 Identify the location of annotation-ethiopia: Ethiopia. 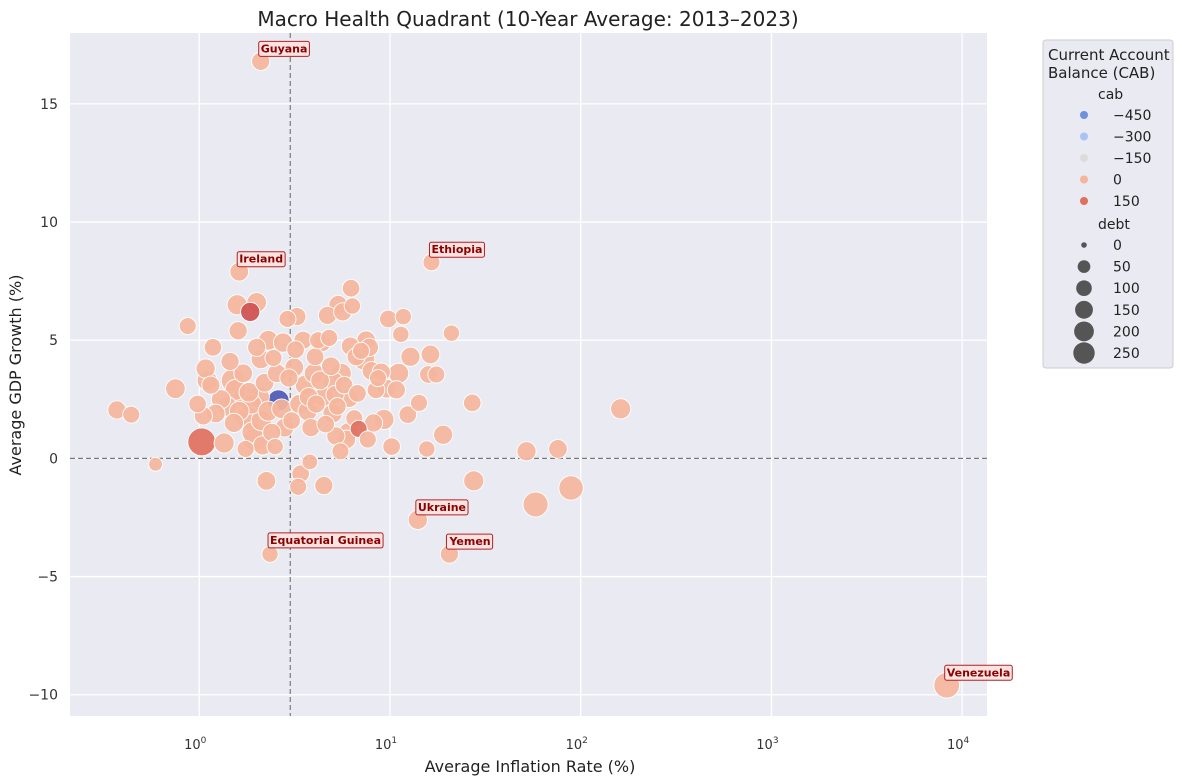
(456, 249).